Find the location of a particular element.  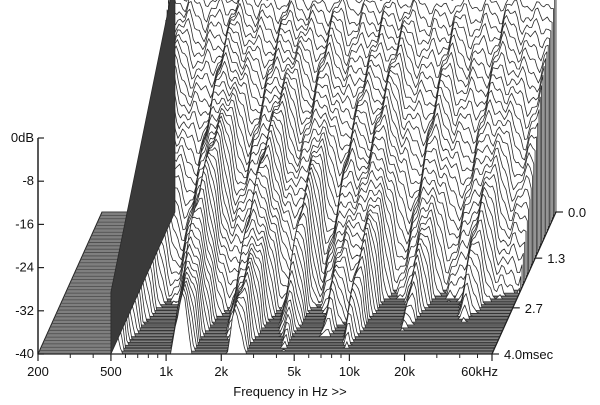

y-tick-label: -24 is located at coordinates (24, 267).